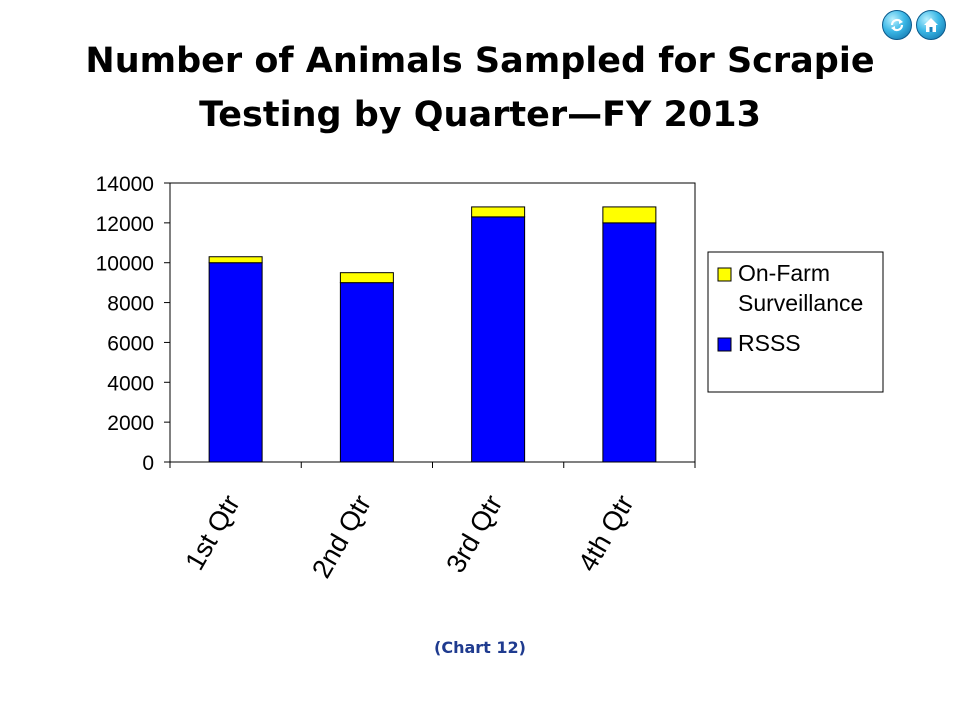 This screenshot has height=720, width=960. I want to click on x-category-label: 2nd Qtr, so click(341, 536).